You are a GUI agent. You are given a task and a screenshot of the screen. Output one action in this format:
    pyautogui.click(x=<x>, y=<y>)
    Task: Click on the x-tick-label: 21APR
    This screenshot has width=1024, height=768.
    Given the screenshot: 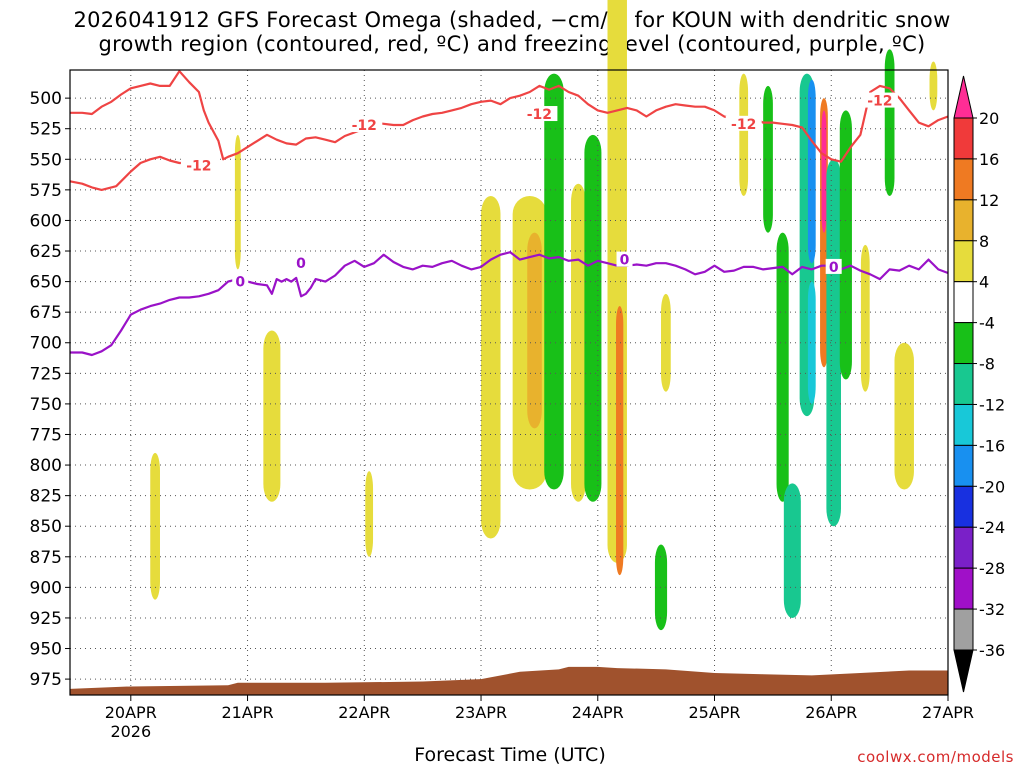 What is the action you would take?
    pyautogui.click(x=248, y=712)
    